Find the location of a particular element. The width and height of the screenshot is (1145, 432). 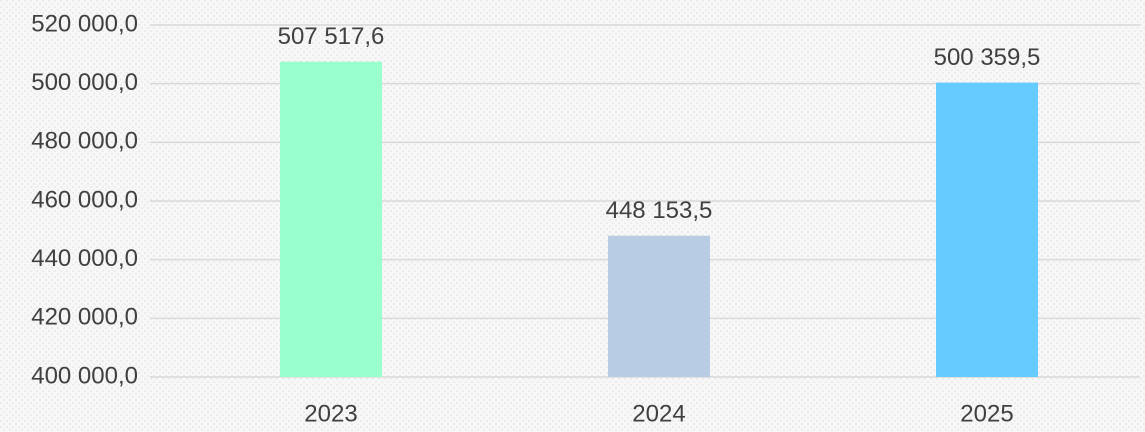

x-tick-label: 2025 is located at coordinates (986, 413).